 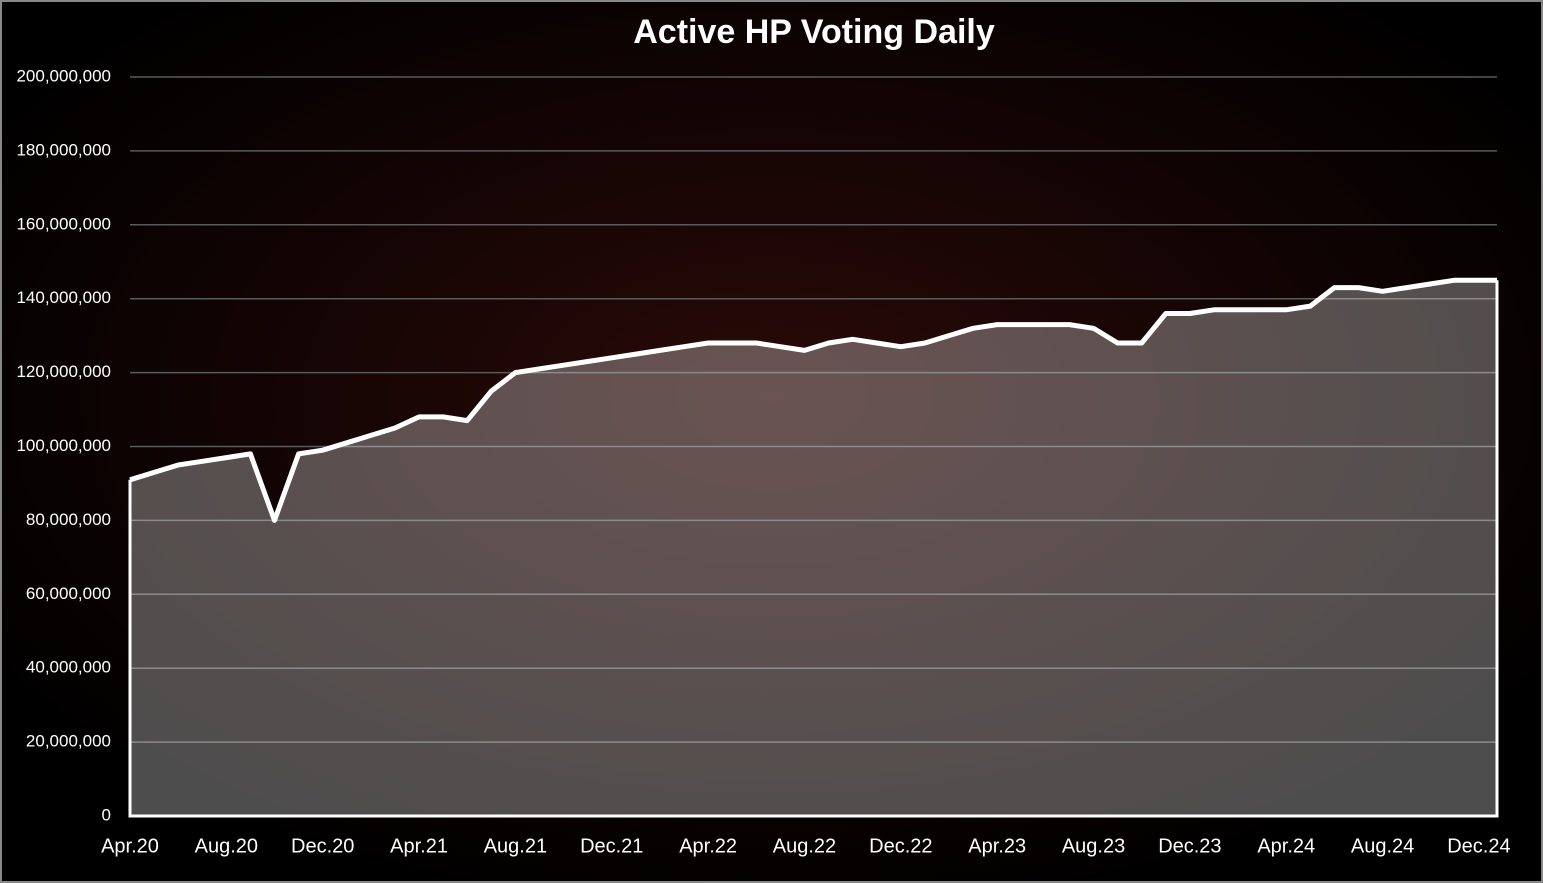 What do you see at coordinates (1093, 846) in the screenshot?
I see `x-tick-label: Aug.23` at bounding box center [1093, 846].